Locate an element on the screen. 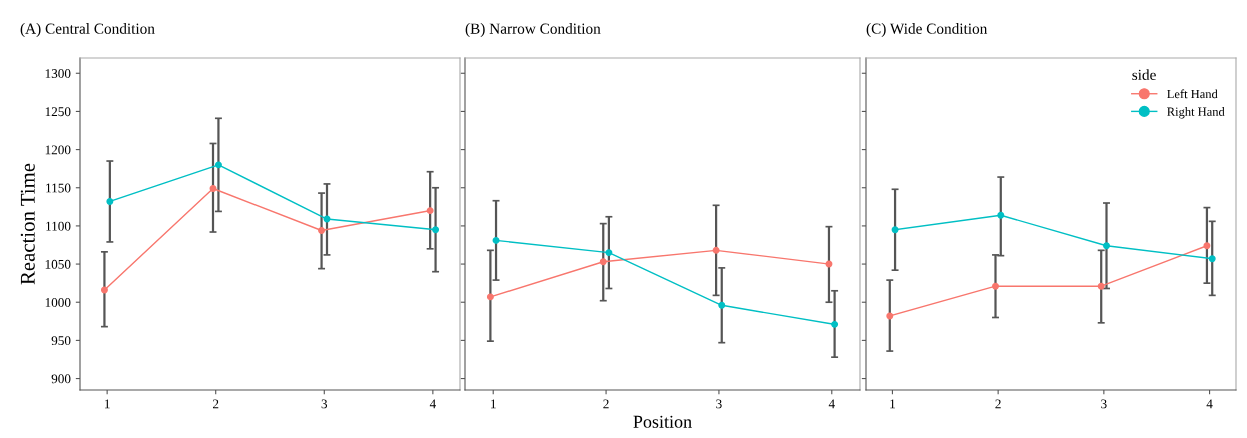  x-axis-title: Position is located at coordinates (662, 421).